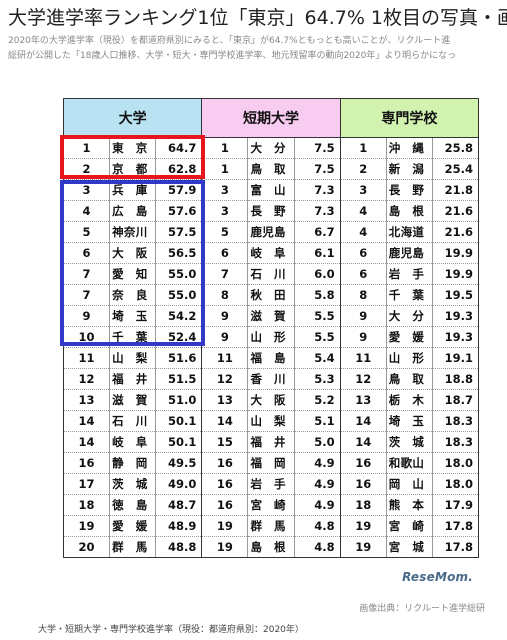  What do you see at coordinates (271, 253) in the screenshot?
I see `table-row: 6 大阪 56.5 6 岐阜 6.1 6 鹿児島 19.9` at bounding box center [271, 253].